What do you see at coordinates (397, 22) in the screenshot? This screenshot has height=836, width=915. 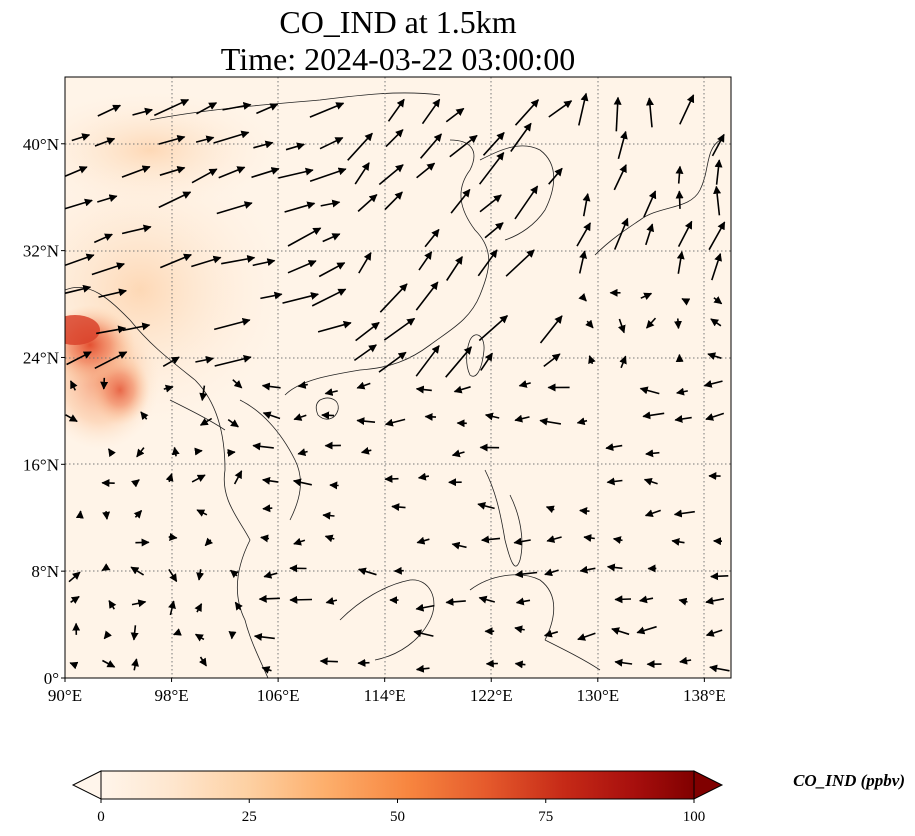 I see `title-line-1: CO_IND at 1.5km` at bounding box center [397, 22].